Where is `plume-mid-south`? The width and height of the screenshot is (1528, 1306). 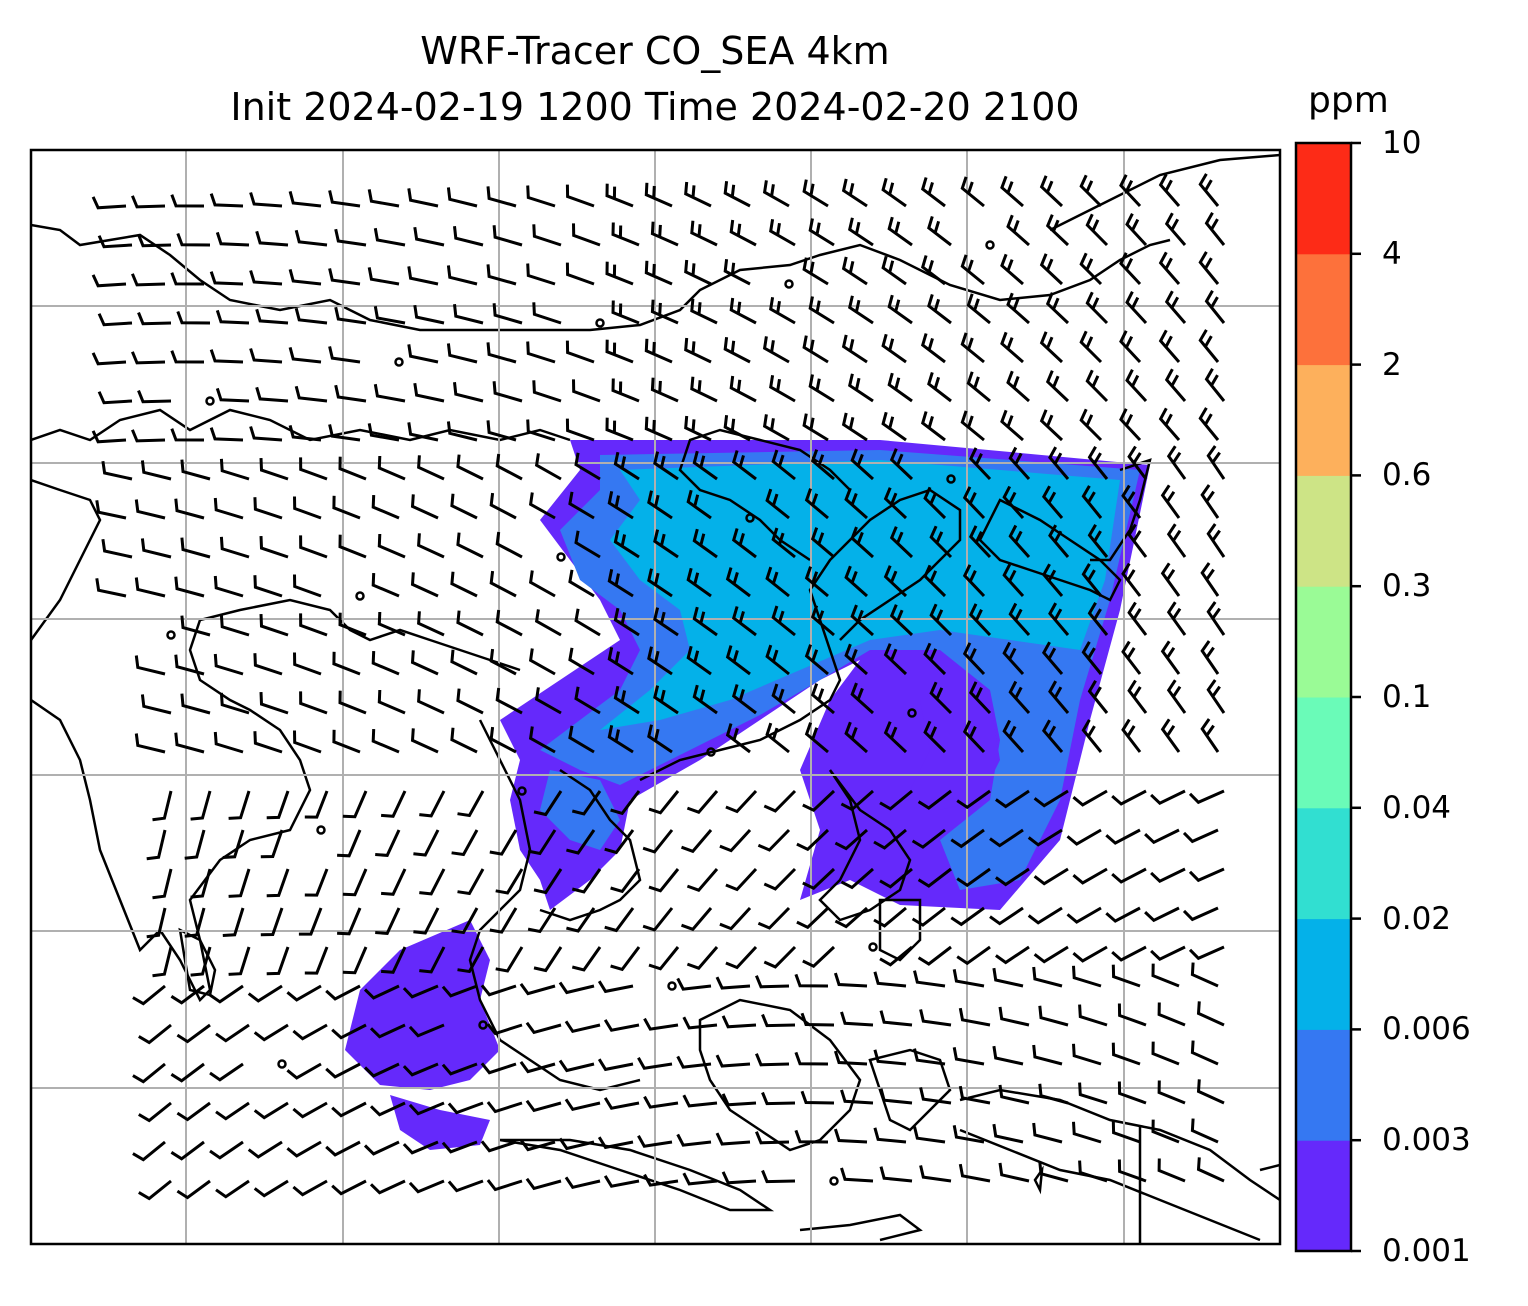 plume-mid-south is located at coordinates (580, 810).